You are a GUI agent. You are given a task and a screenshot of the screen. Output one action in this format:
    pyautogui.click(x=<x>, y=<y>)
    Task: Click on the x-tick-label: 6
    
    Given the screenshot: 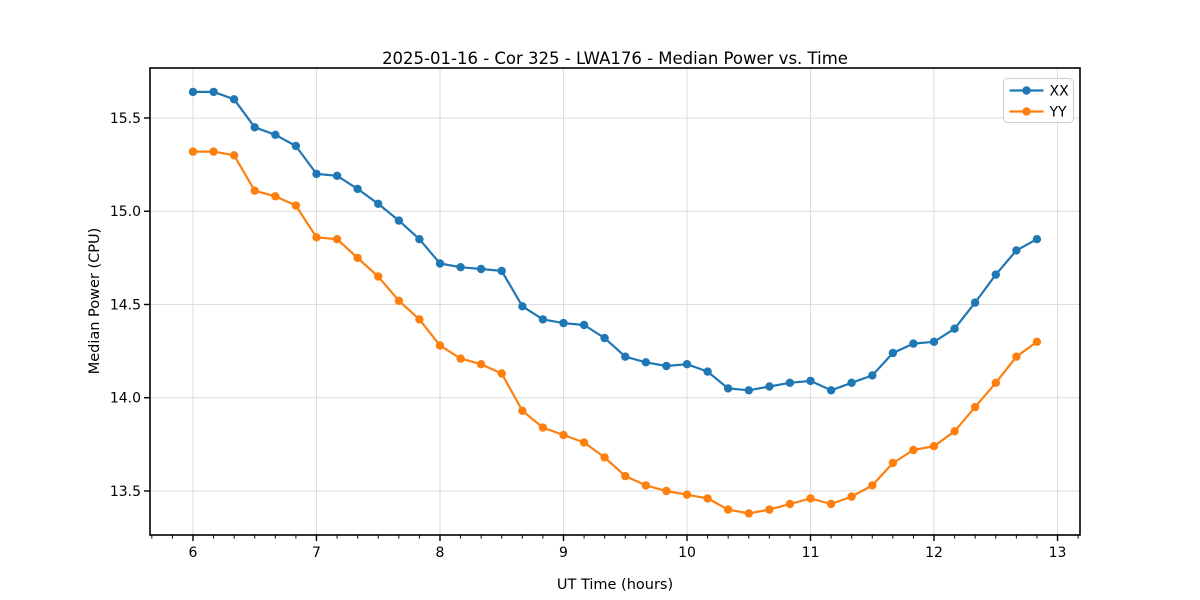 What is the action you would take?
    pyautogui.click(x=193, y=553)
    